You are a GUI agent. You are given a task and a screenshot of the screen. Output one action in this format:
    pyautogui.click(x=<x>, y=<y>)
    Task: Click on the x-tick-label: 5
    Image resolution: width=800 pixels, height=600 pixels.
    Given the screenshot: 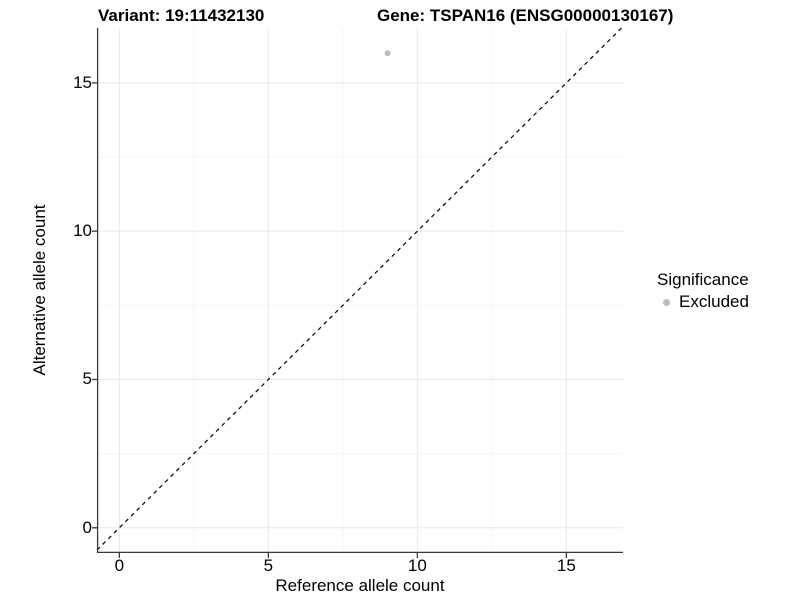 What is the action you would take?
    pyautogui.click(x=268, y=565)
    